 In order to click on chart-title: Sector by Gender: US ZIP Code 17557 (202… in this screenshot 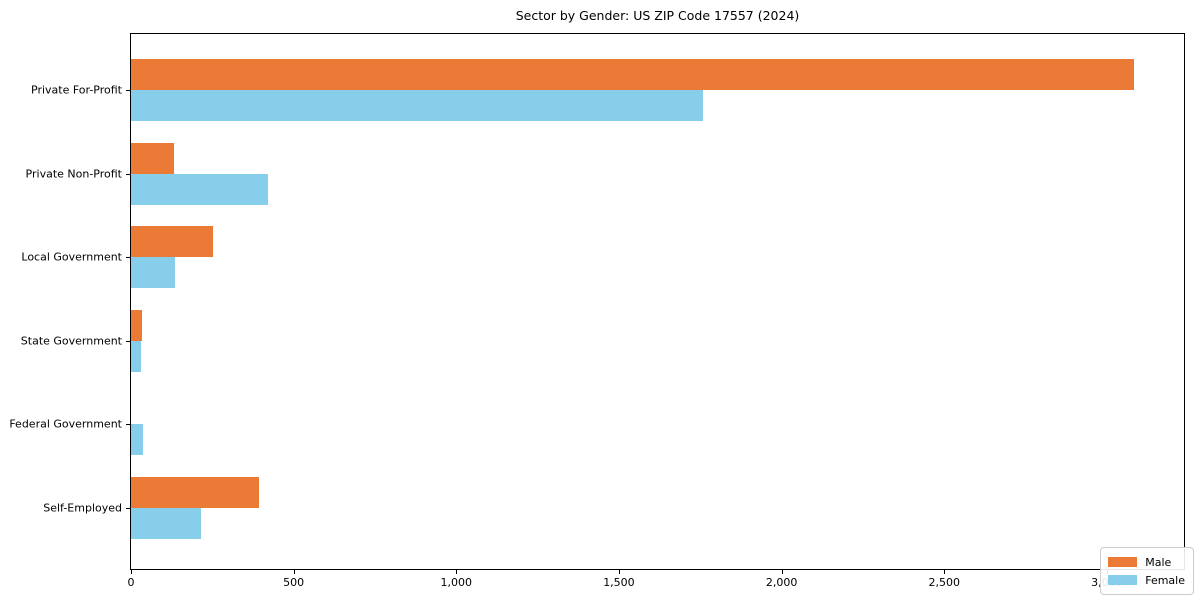, I will do `click(657, 15)`.